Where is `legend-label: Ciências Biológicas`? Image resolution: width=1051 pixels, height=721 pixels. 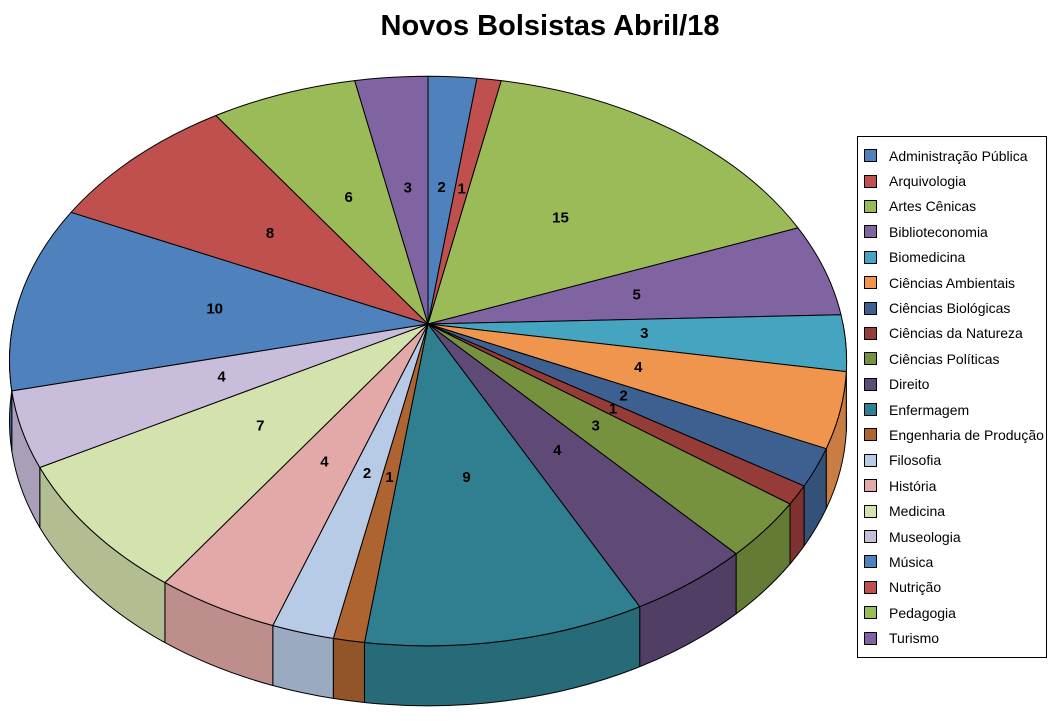
legend-label: Ciências Biológicas is located at coordinates (950, 308).